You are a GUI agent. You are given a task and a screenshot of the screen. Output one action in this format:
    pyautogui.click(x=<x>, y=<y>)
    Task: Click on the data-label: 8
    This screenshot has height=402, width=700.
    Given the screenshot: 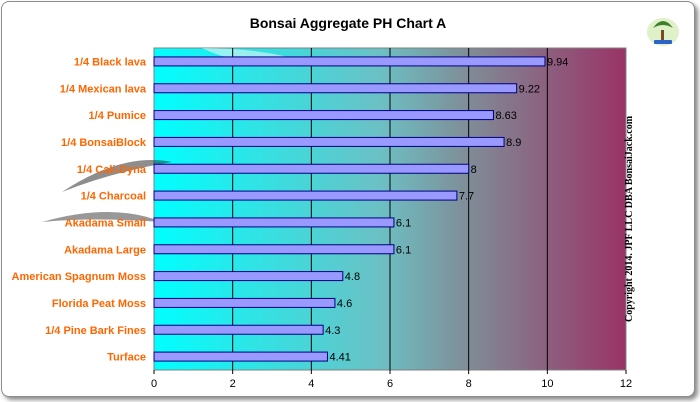 What is the action you would take?
    pyautogui.click(x=474, y=170)
    